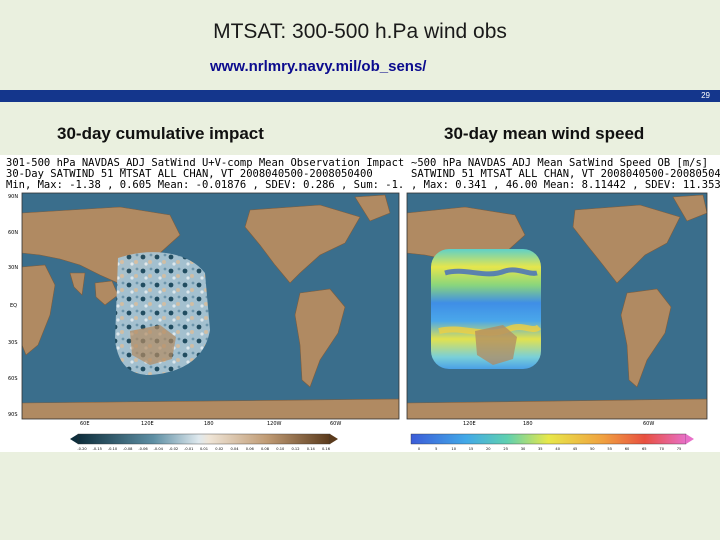  What do you see at coordinates (13, 379) in the screenshot?
I see `lat-label: 60S` at bounding box center [13, 379].